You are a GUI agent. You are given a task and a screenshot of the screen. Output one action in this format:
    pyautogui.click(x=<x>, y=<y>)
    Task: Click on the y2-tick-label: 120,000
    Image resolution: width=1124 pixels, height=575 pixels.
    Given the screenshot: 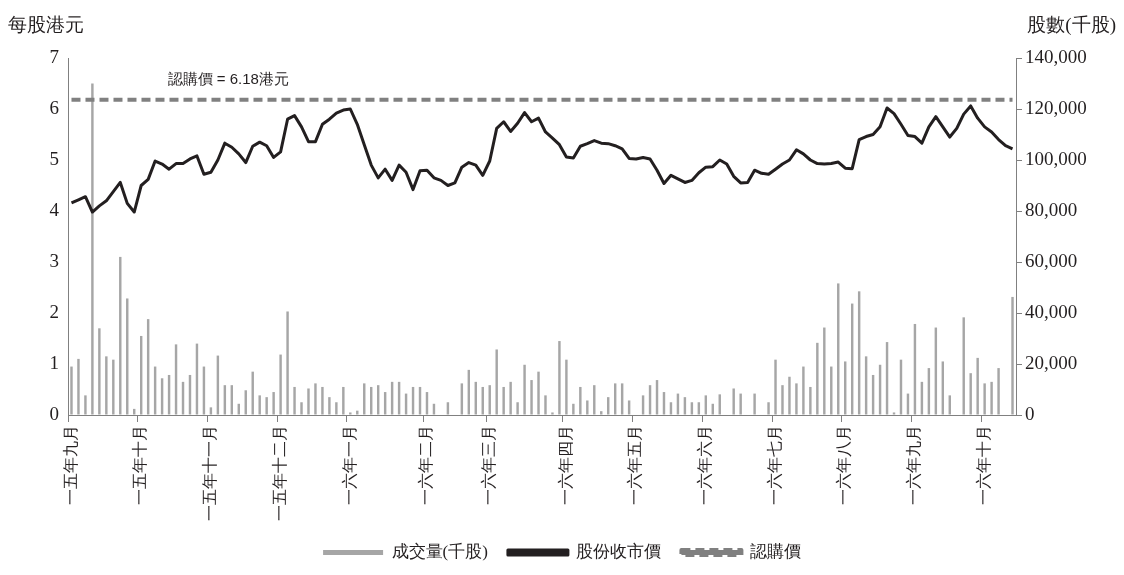 What is the action you would take?
    pyautogui.click(x=1056, y=107)
    